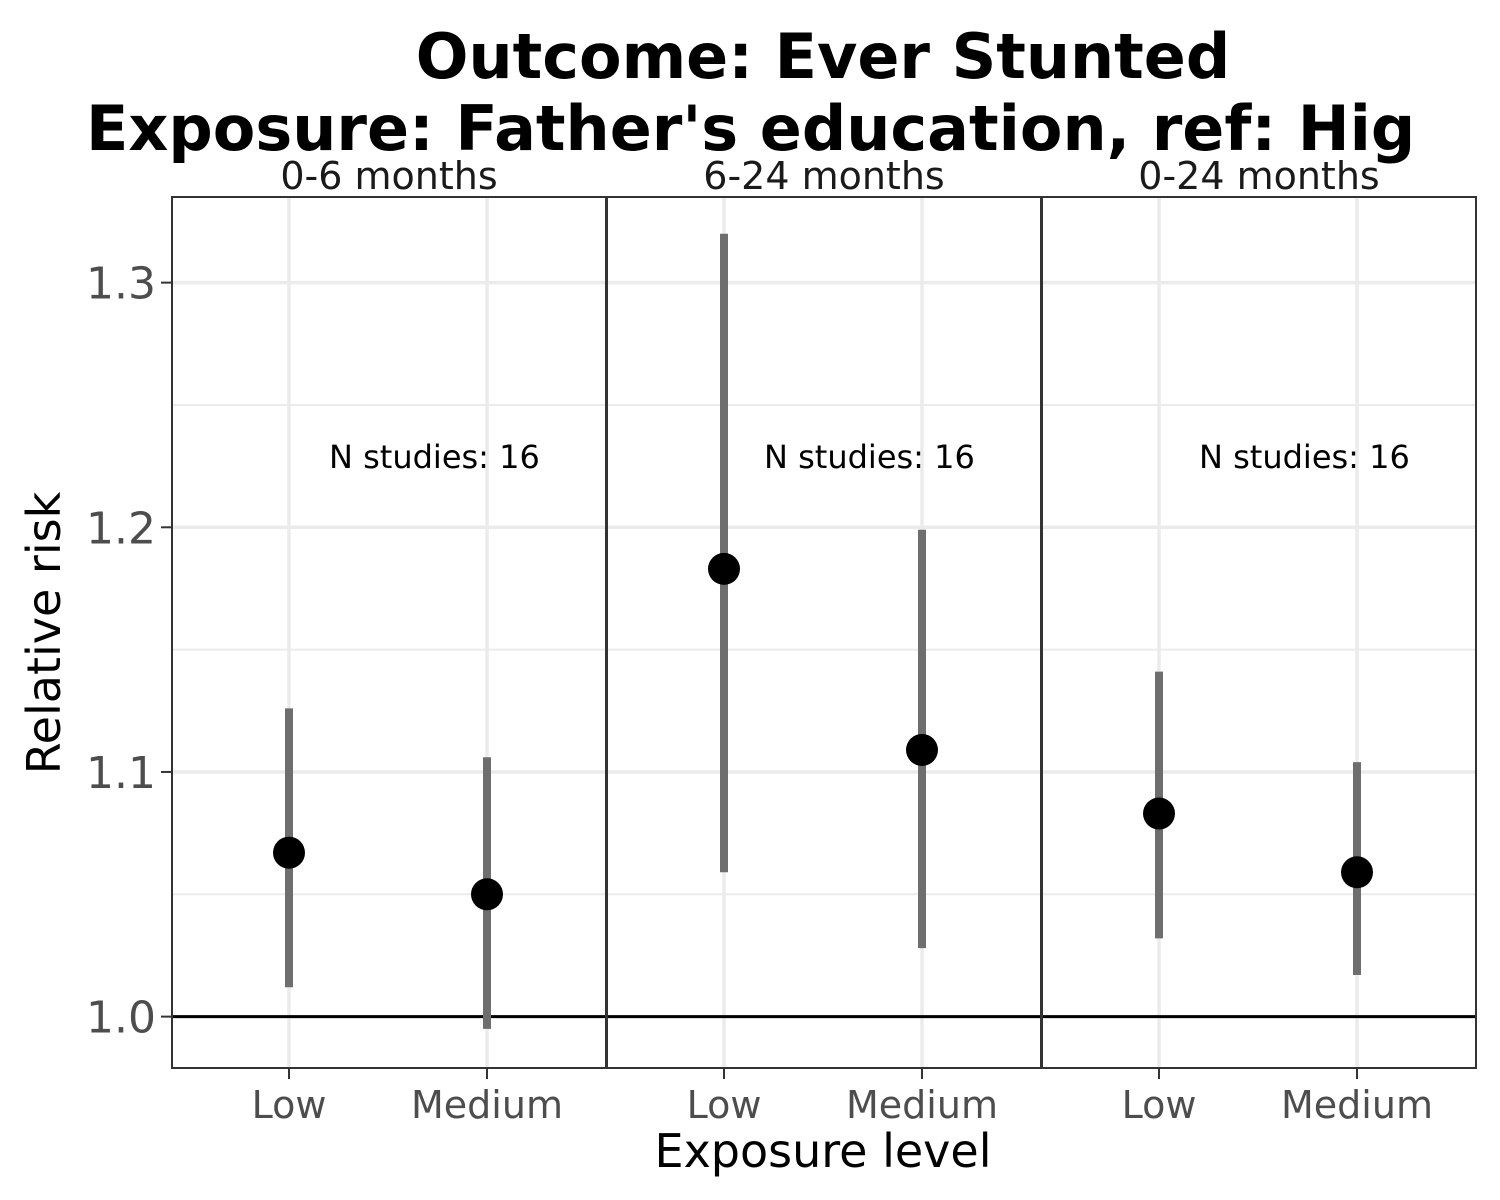 The image size is (1500, 1200). Describe the element at coordinates (750, 128) in the screenshot. I see `chart-title-line-2: Exposure: Father's education, ref: Hig` at that location.